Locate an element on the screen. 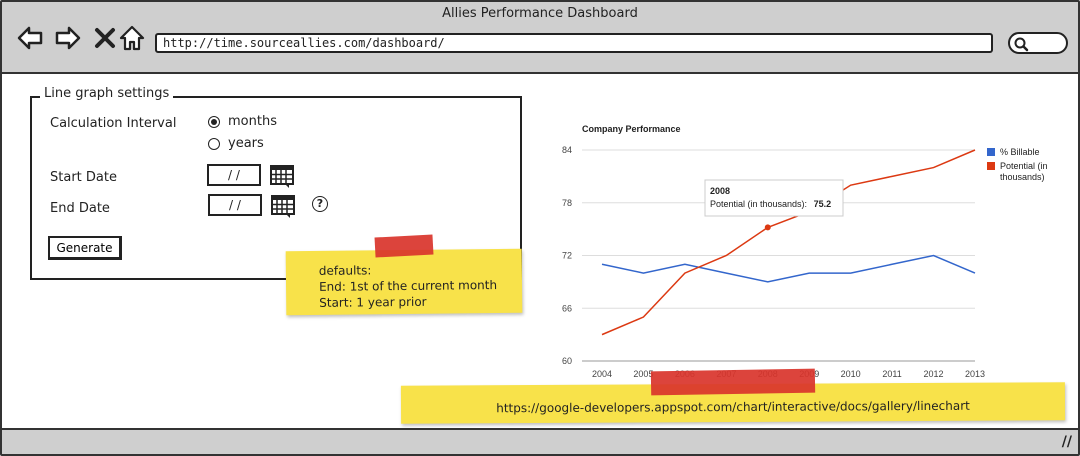 Image resolution: width=1080 pixels, height=456 pixels. legend-label: % Billable is located at coordinates (1020, 152).